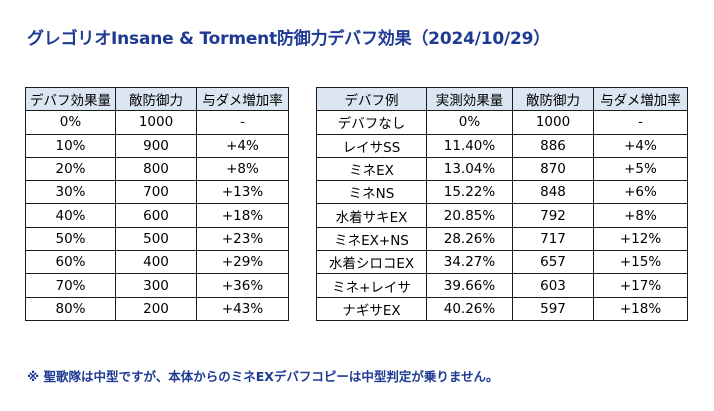 Image resolution: width=714 pixels, height=411 pixels. What do you see at coordinates (469, 285) in the screenshot?
I see `table-cell: 39.66%` at bounding box center [469, 285].